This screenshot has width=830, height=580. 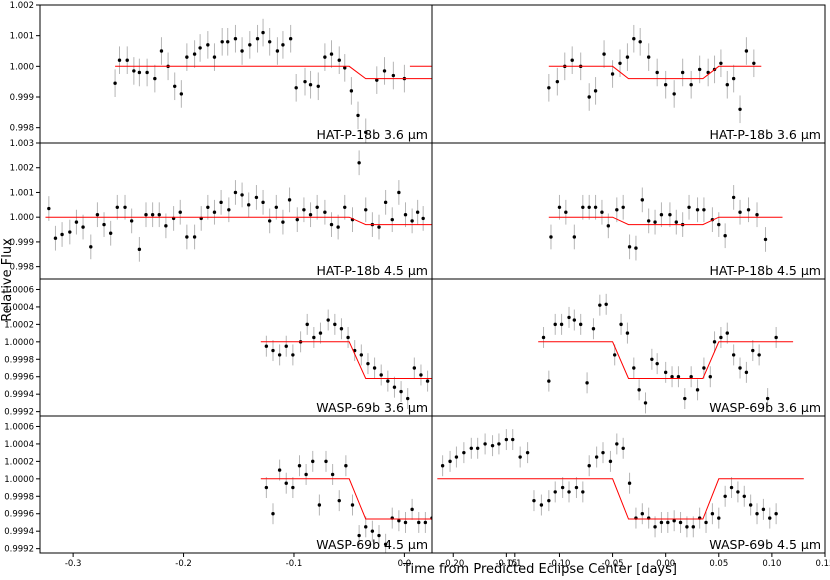 I want to click on x-tick-label: -0.10, so click(x=559, y=564).